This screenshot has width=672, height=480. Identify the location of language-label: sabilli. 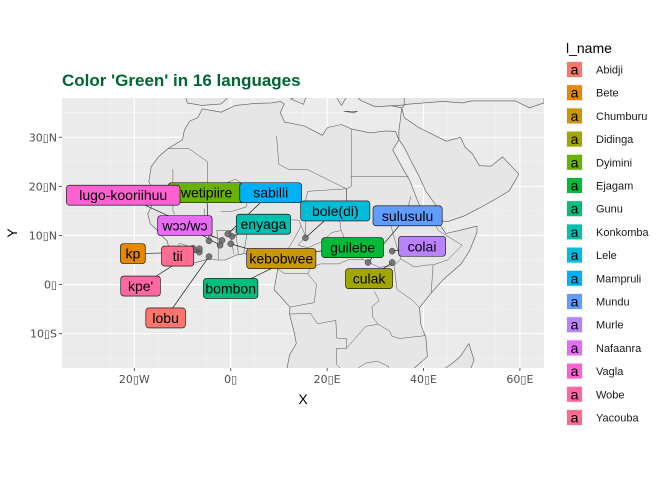
(270, 193).